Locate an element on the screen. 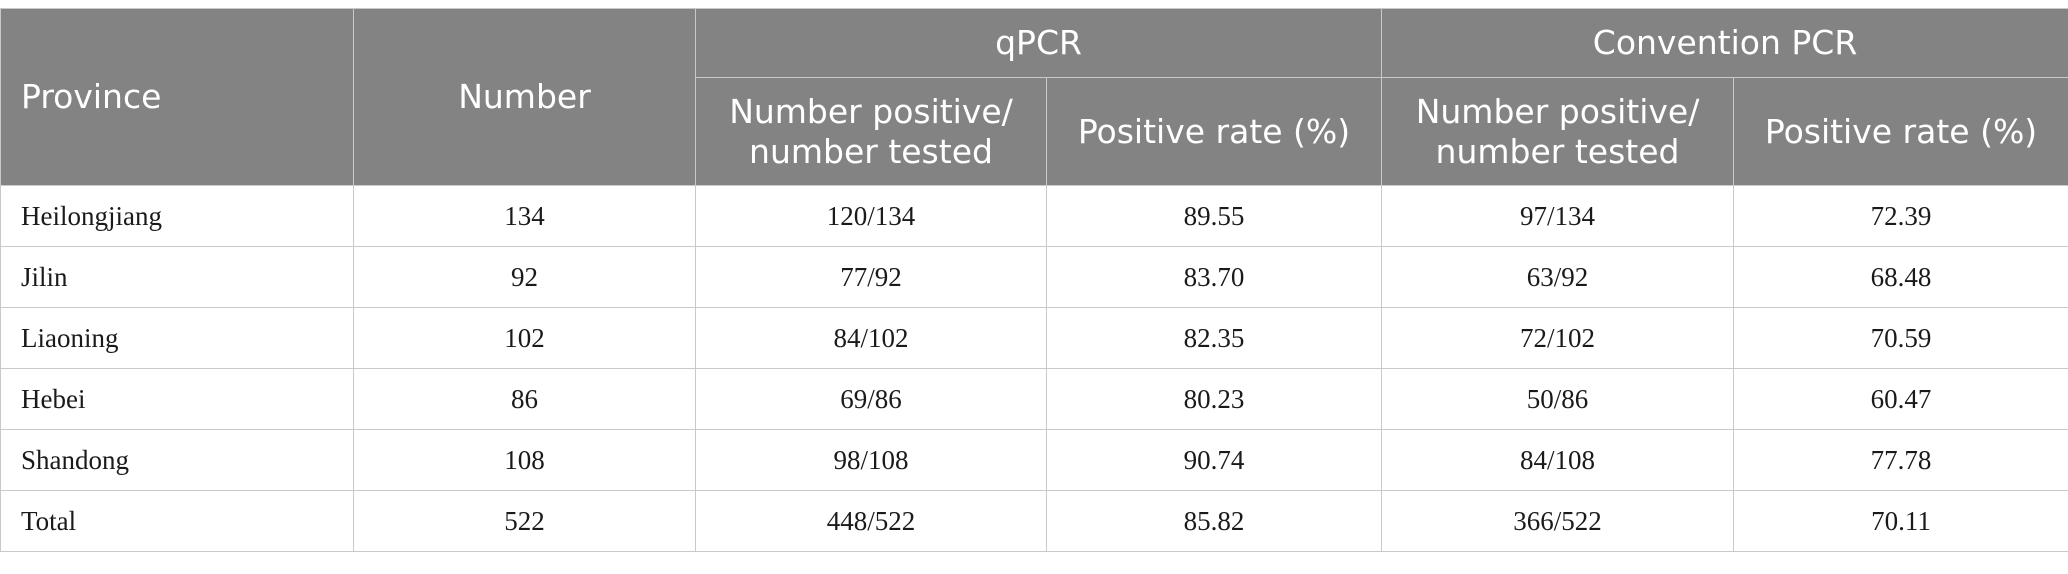 Image resolution: width=2068 pixels, height=574 pixels. header-conv-pos-tested: Number positive/ number tested is located at coordinates (1558, 131).